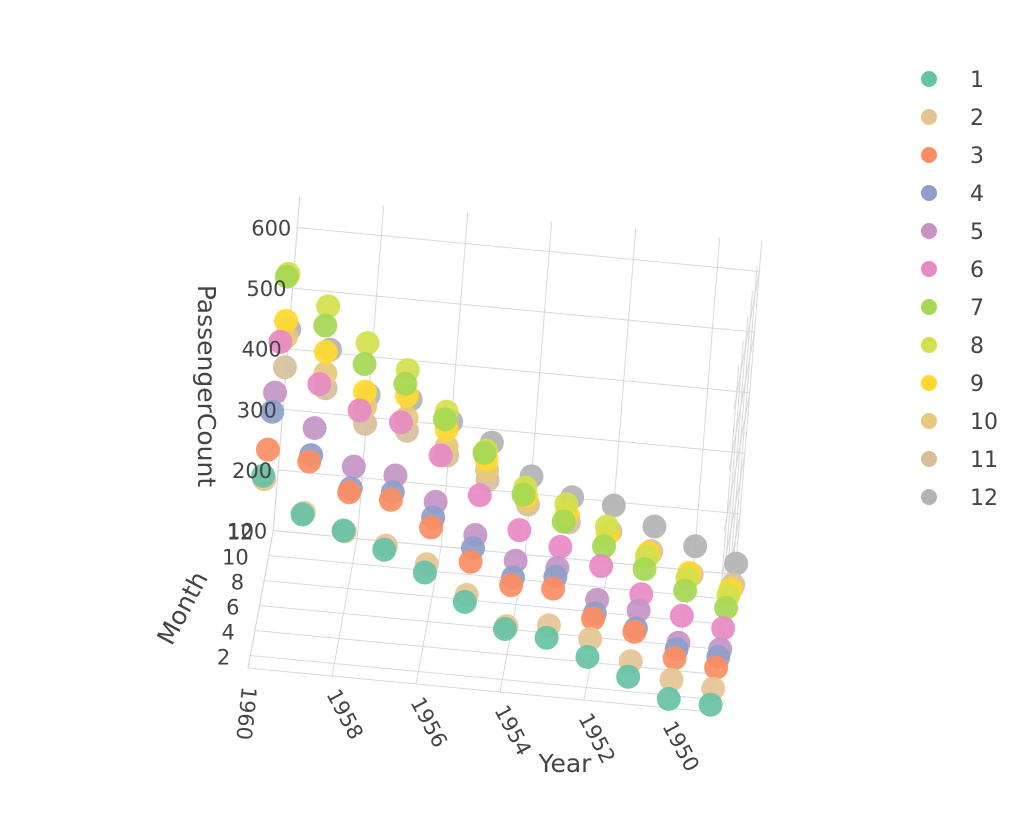 The image size is (1028, 836). I want to click on legend-item-3: 3, so click(952, 156).